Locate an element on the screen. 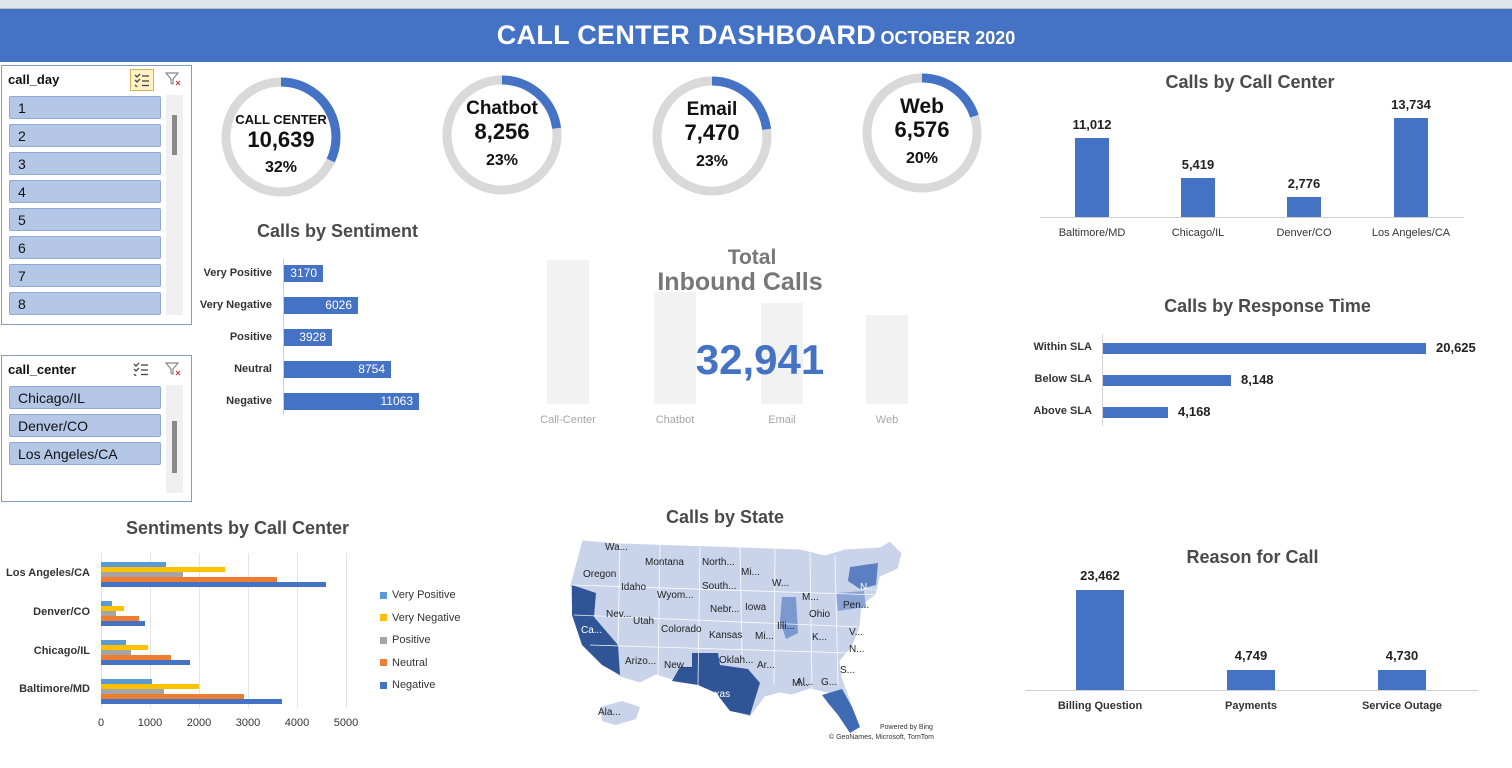  map-state-label: Iowa is located at coordinates (756, 607).